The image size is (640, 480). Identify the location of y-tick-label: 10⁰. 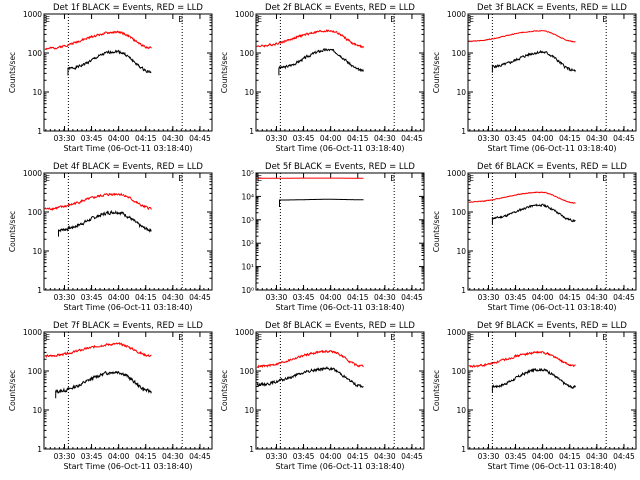
(247, 290).